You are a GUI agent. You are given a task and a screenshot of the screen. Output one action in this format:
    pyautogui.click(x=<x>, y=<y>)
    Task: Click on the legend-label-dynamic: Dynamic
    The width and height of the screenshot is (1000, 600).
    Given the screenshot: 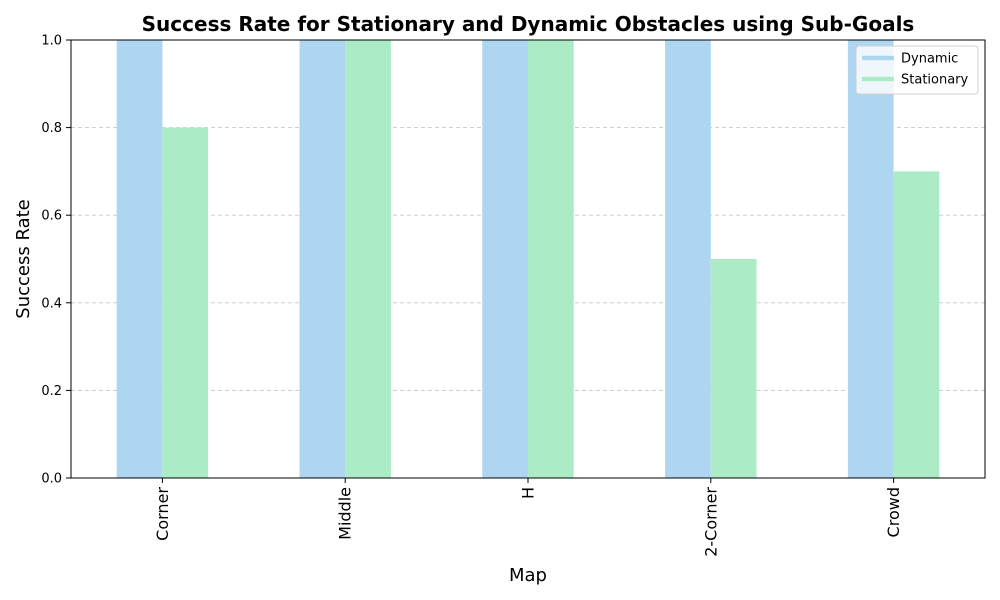 What is the action you would take?
    pyautogui.click(x=929, y=59)
    